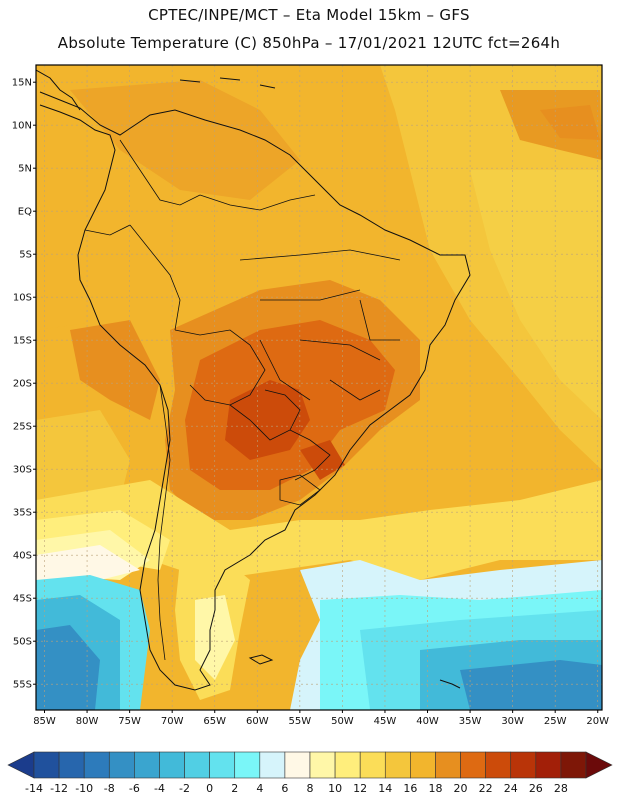  Describe the element at coordinates (284, 788) in the screenshot. I see `colorbar-tick-label: 6` at that location.